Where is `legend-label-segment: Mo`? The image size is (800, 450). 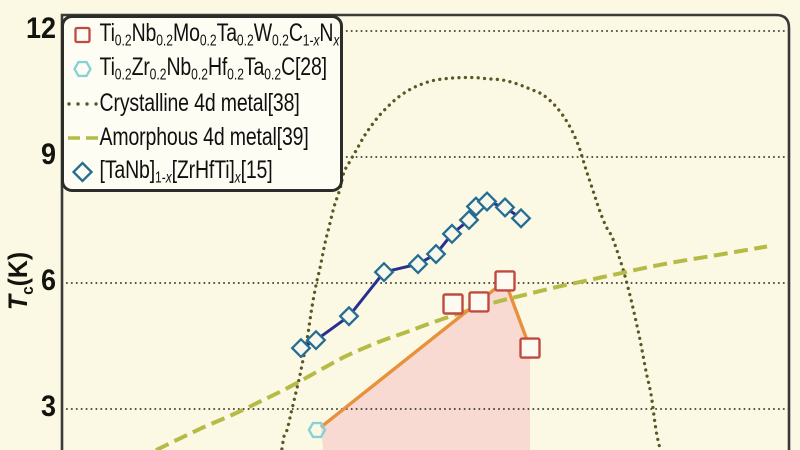
legend-label-segment: Mo is located at coordinates (186, 33).